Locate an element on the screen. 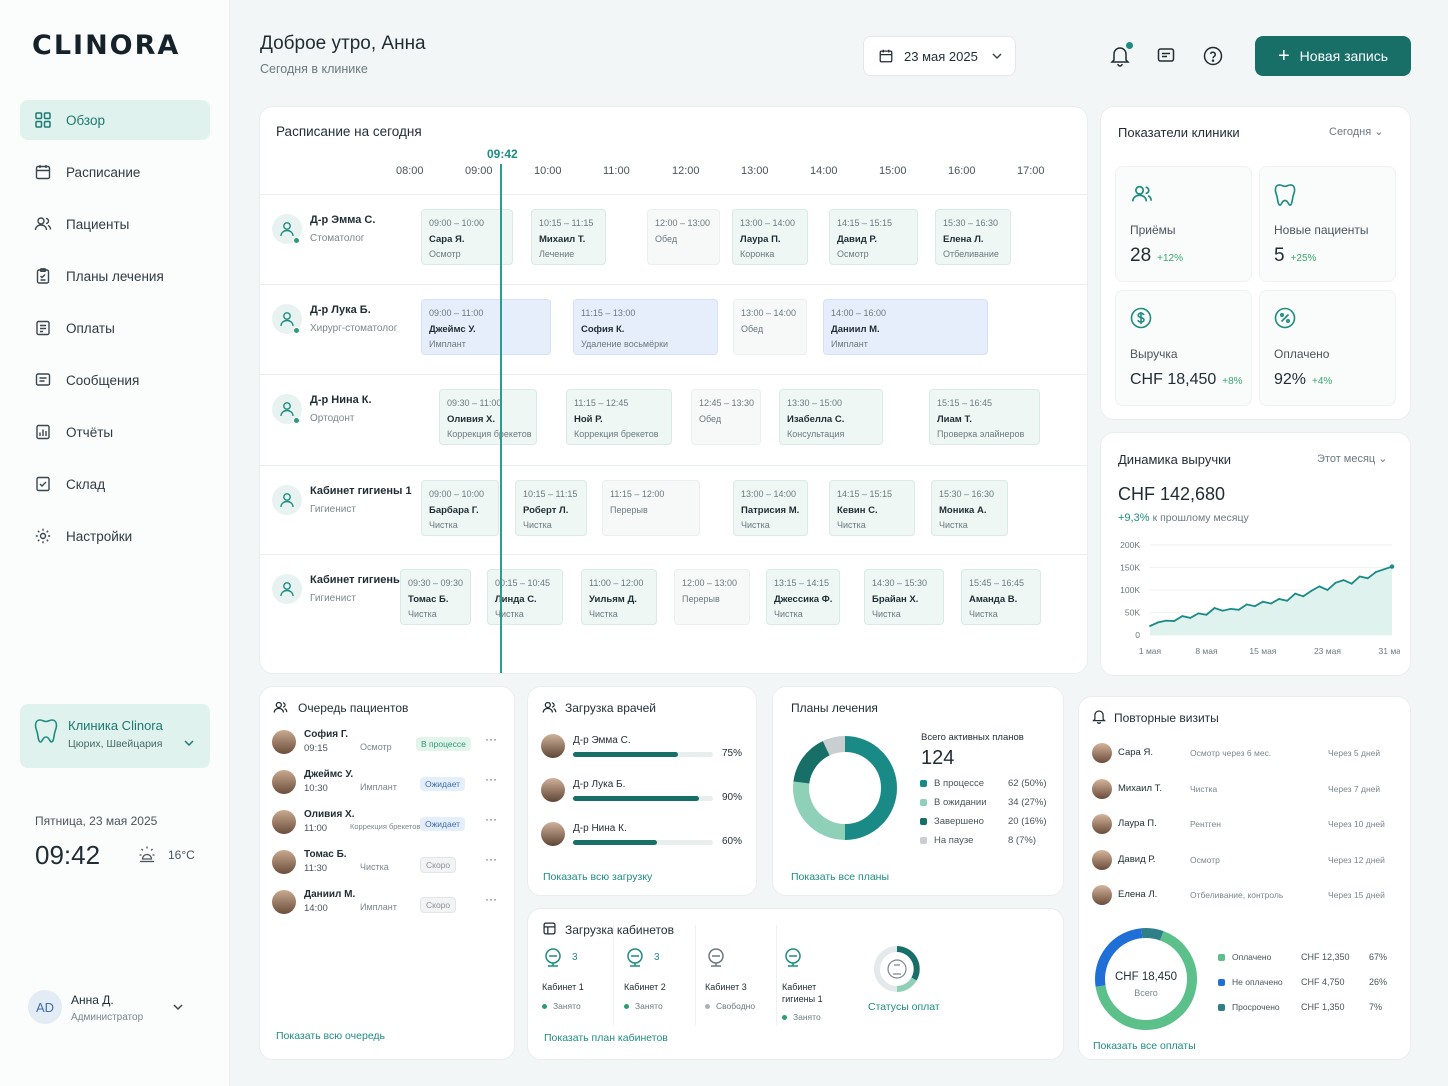  recall-name: Сара Я. is located at coordinates (1135, 752).